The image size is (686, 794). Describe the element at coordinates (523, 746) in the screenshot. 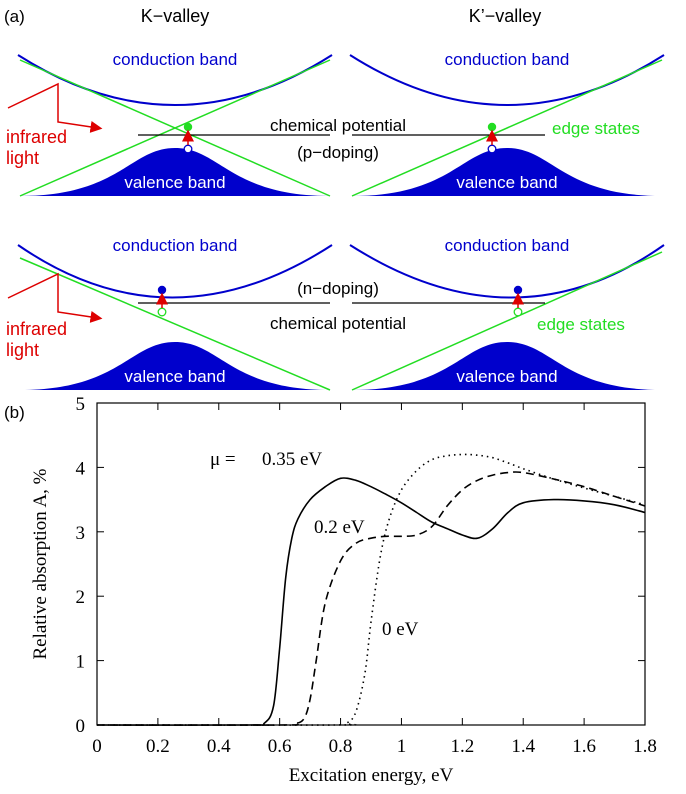

I see `x-tick-label: 1.4` at that location.